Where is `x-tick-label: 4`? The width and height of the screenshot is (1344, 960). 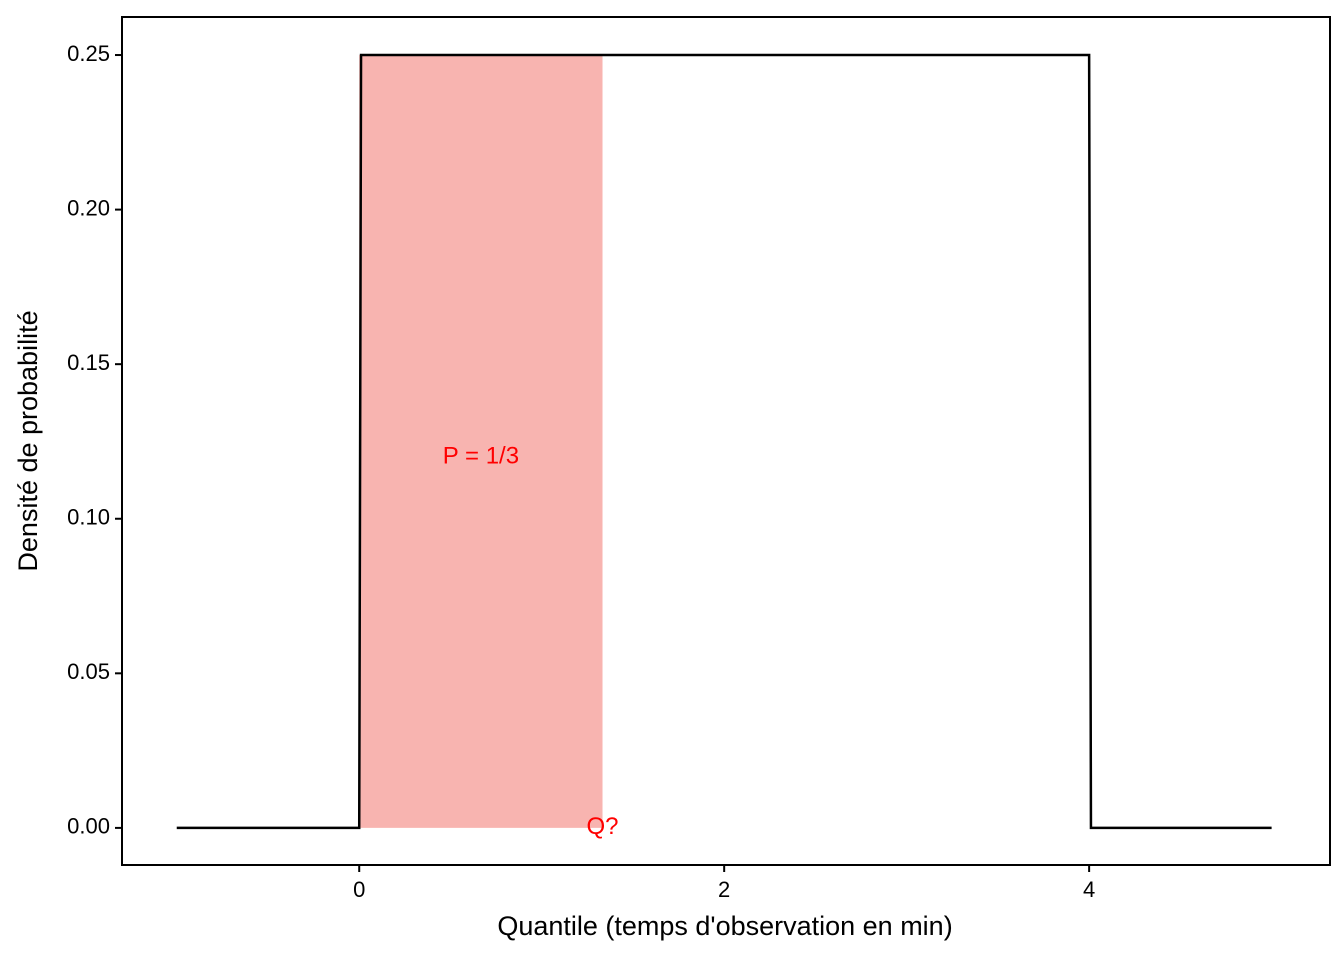
x-tick-label: 4 is located at coordinates (1089, 889).